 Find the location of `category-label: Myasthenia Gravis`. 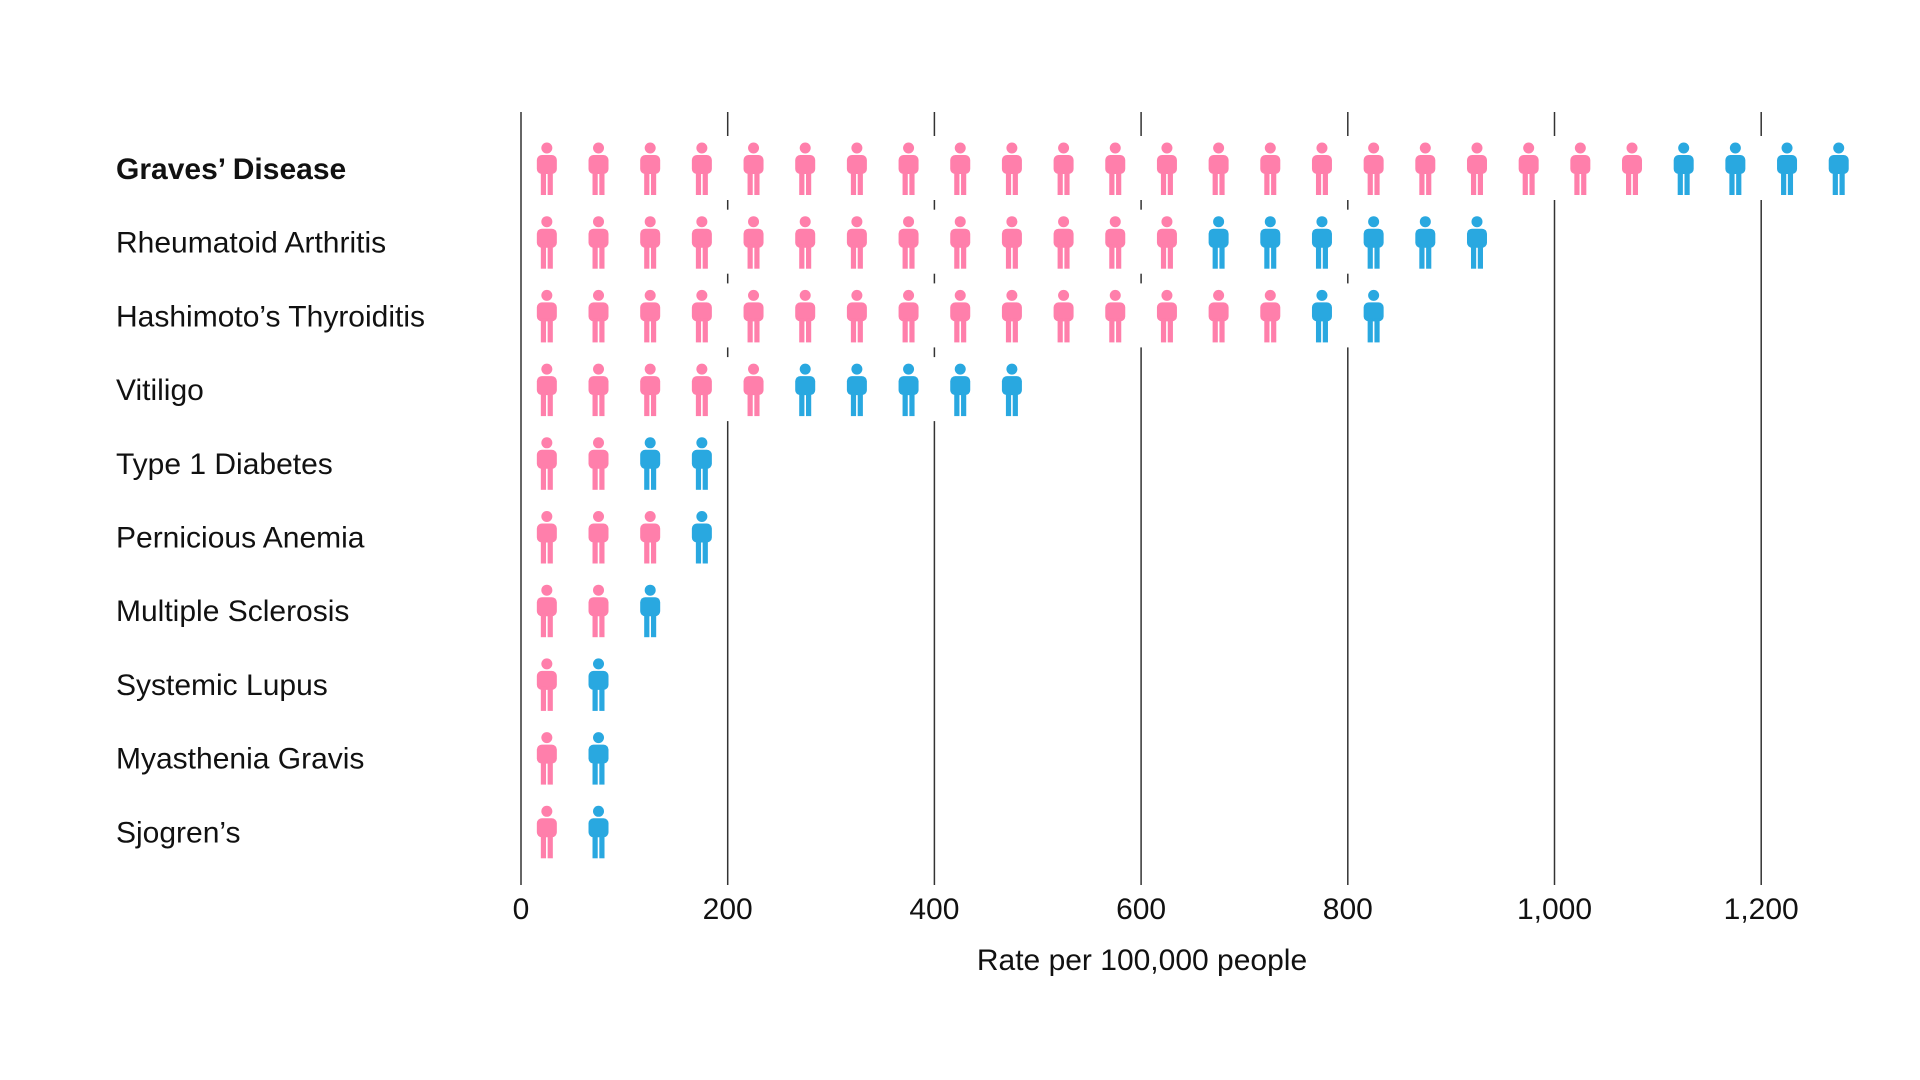

category-label: Myasthenia Gravis is located at coordinates (240, 759).